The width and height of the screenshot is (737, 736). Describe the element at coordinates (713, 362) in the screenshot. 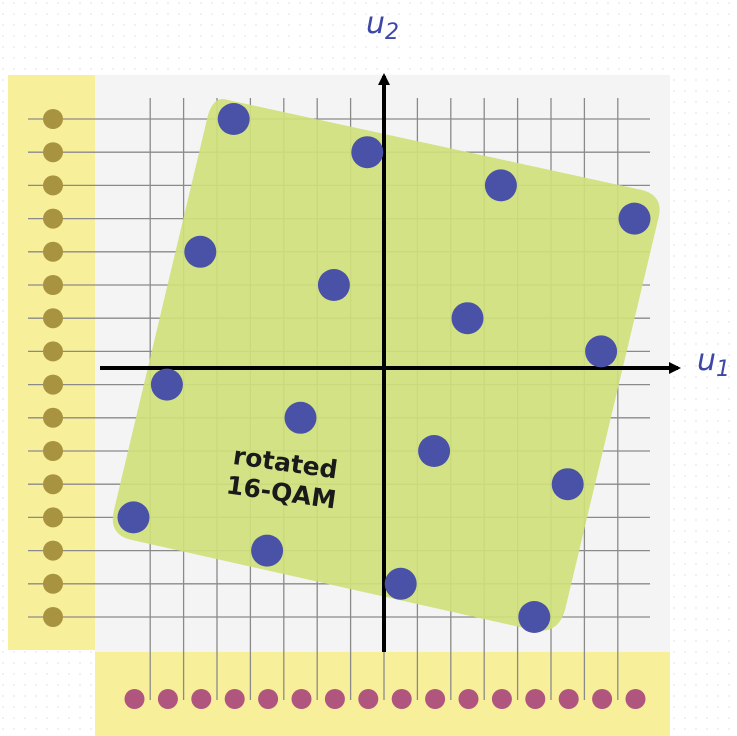

I see `u1-axis-label: u1` at that location.